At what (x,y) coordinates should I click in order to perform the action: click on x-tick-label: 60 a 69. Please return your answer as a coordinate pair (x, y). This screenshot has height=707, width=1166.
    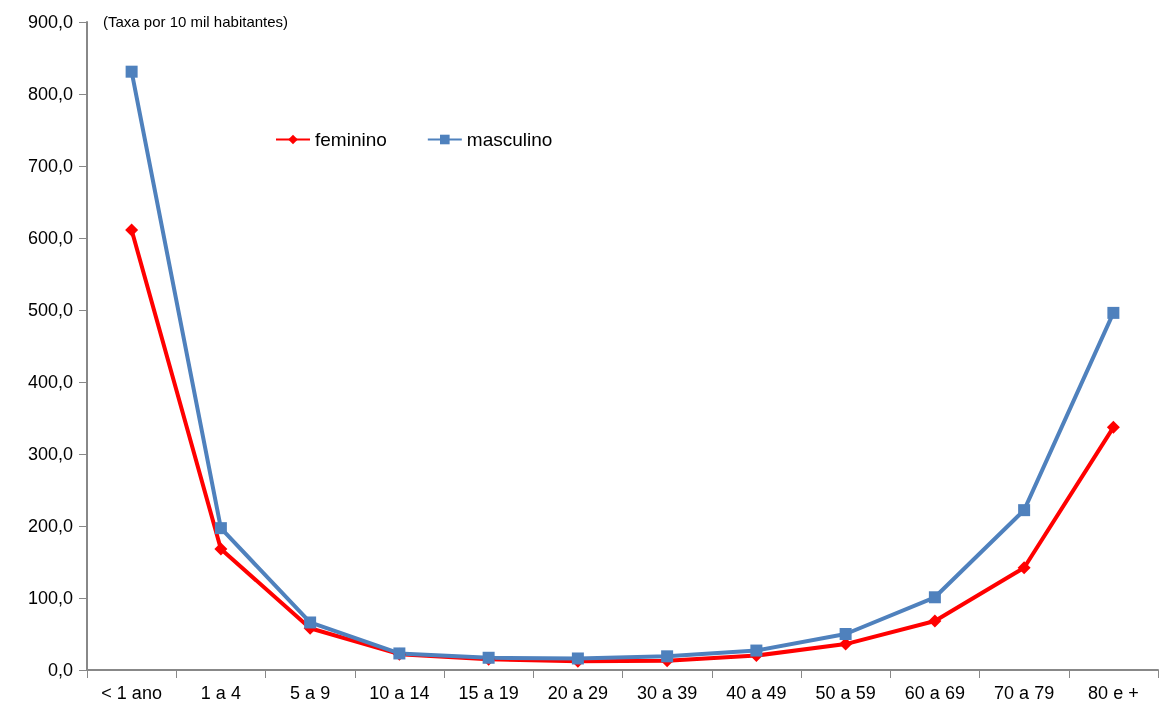
    Looking at the image, I should click on (934, 693).